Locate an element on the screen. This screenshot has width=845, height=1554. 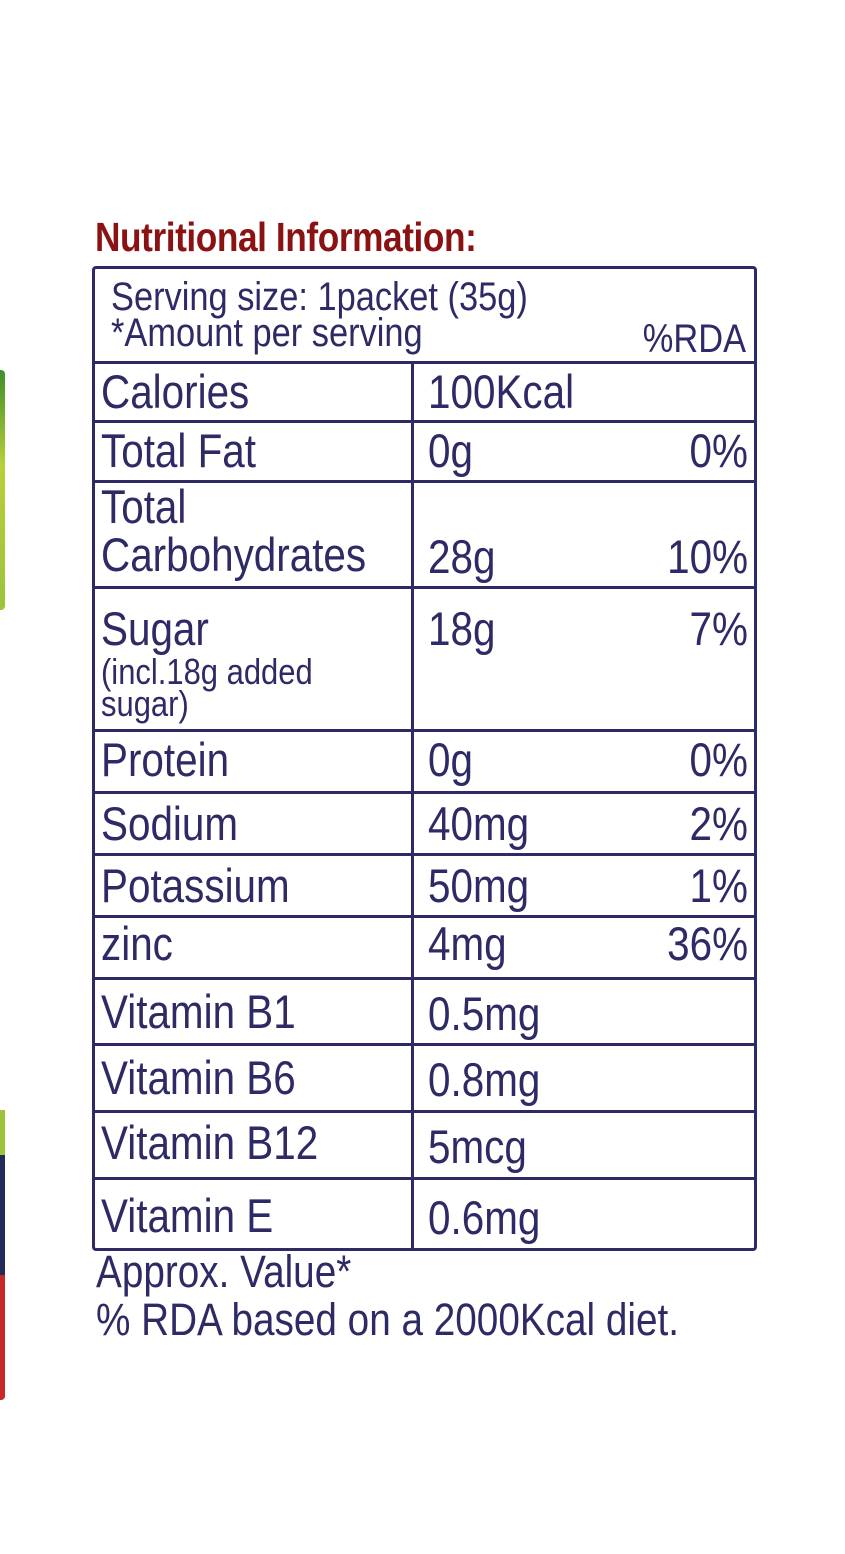
packaging-edge-navy is located at coordinates (2, 1215).